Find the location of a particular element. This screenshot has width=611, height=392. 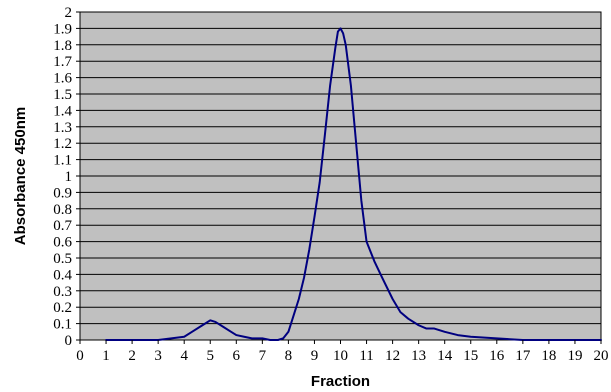

y-axis-title: Absorbance 450nm is located at coordinates (20, 176).